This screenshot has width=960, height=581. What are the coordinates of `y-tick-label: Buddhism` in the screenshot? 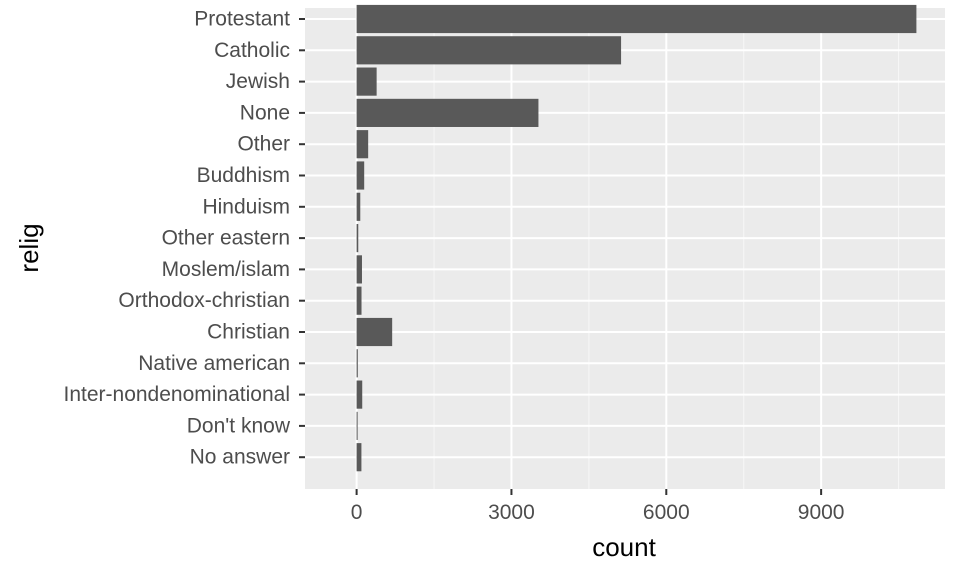 It's located at (243, 175).